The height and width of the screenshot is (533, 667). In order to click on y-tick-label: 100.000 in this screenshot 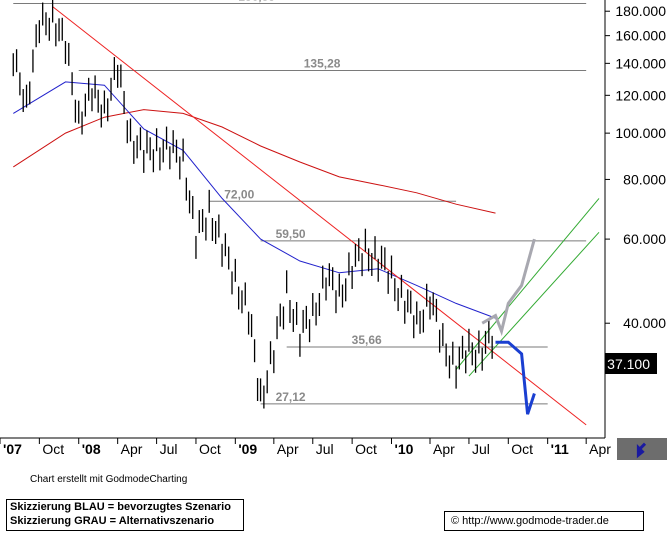, I will do `click(640, 133)`.